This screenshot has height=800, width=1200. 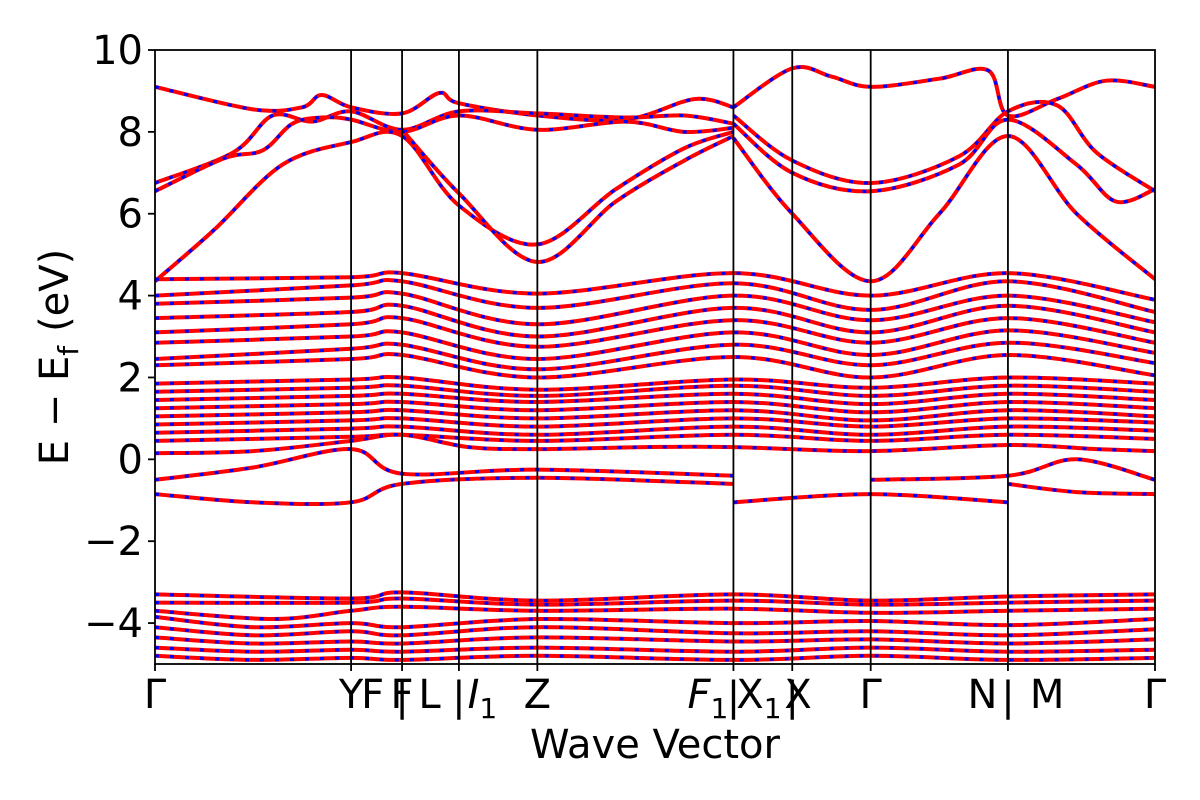 I want to click on x-kpoint-label: Y, so click(x=351, y=695).